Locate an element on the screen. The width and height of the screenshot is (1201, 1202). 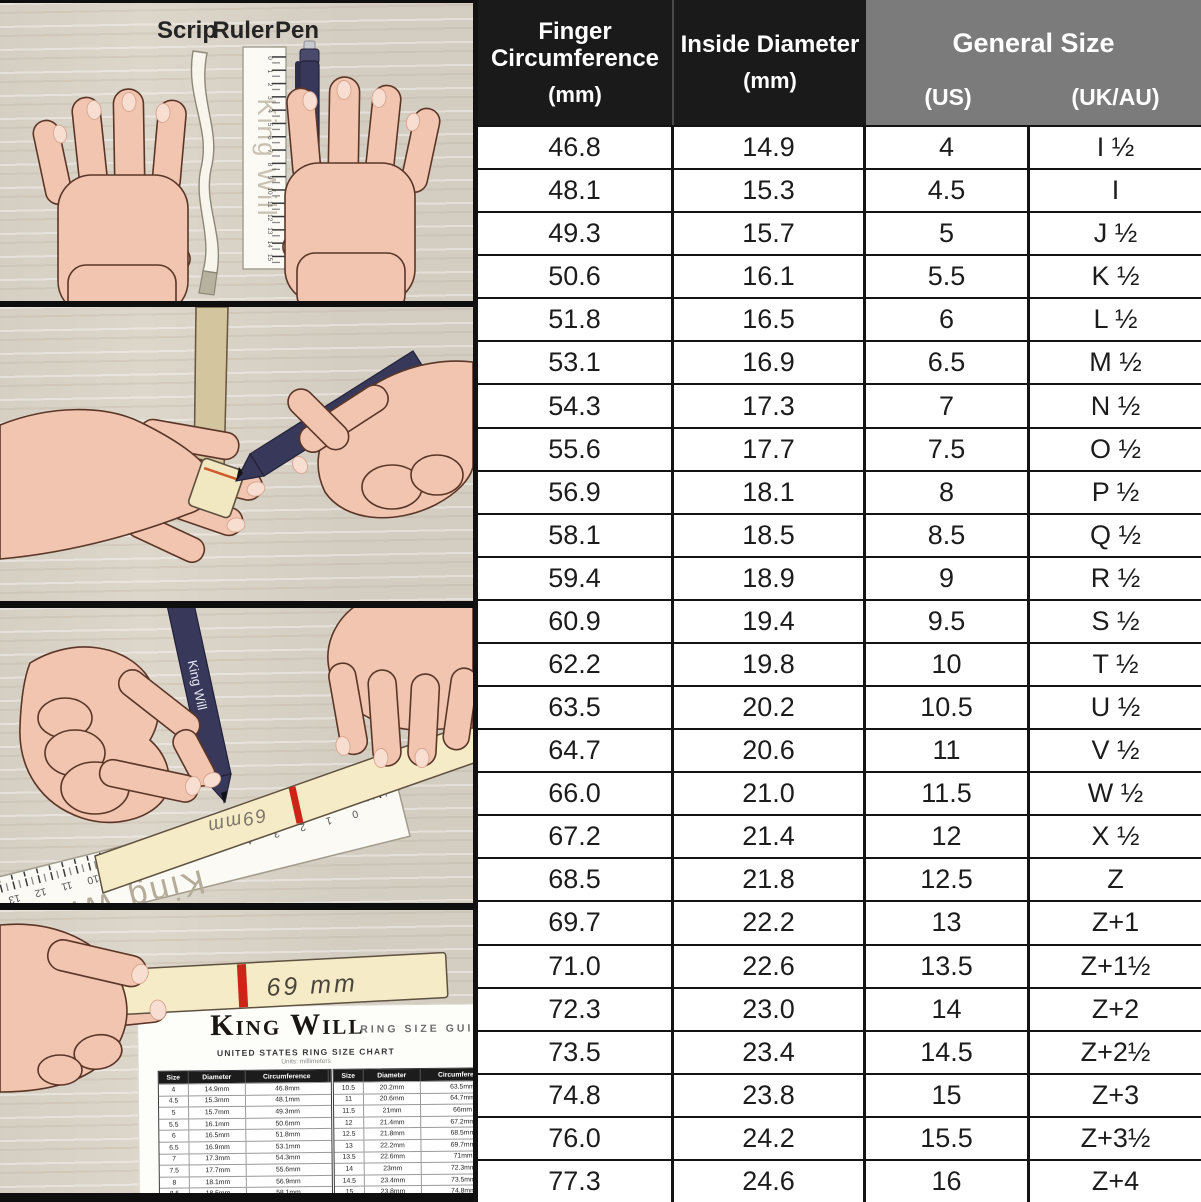
table-cell: O ½ is located at coordinates (1115, 448).